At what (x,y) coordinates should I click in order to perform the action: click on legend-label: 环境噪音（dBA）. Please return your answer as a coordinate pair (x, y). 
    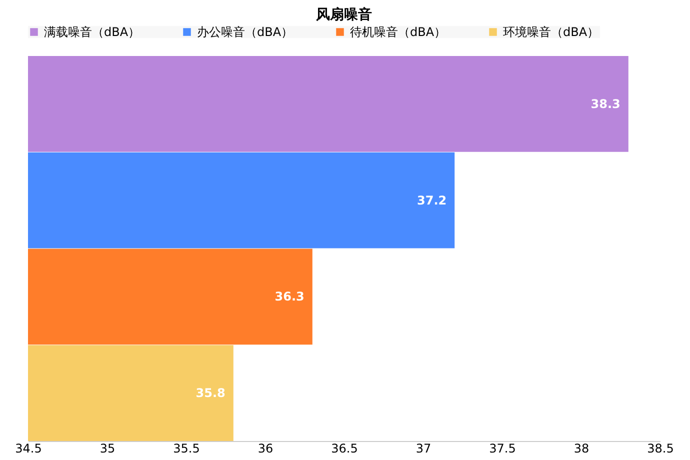
    Looking at the image, I should click on (551, 32).